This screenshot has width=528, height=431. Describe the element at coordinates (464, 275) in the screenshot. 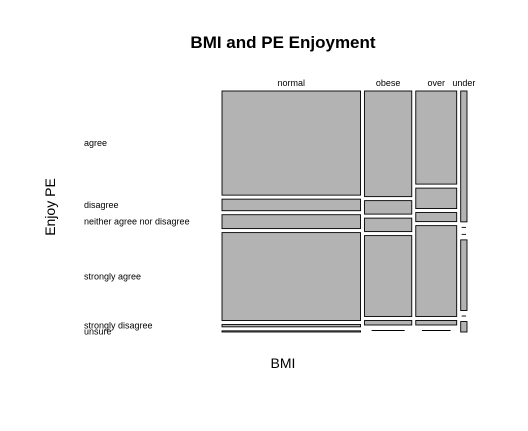

I see `tile-under-strongly-agree` at that location.